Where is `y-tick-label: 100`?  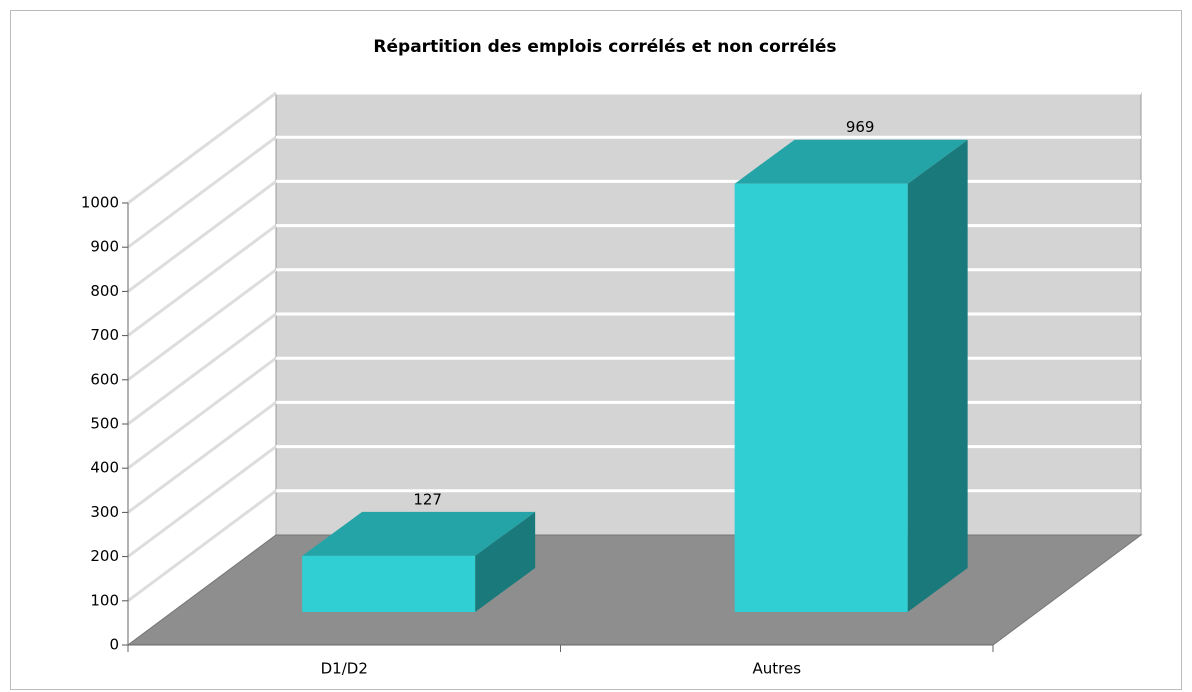 y-tick-label: 100 is located at coordinates (104, 600).